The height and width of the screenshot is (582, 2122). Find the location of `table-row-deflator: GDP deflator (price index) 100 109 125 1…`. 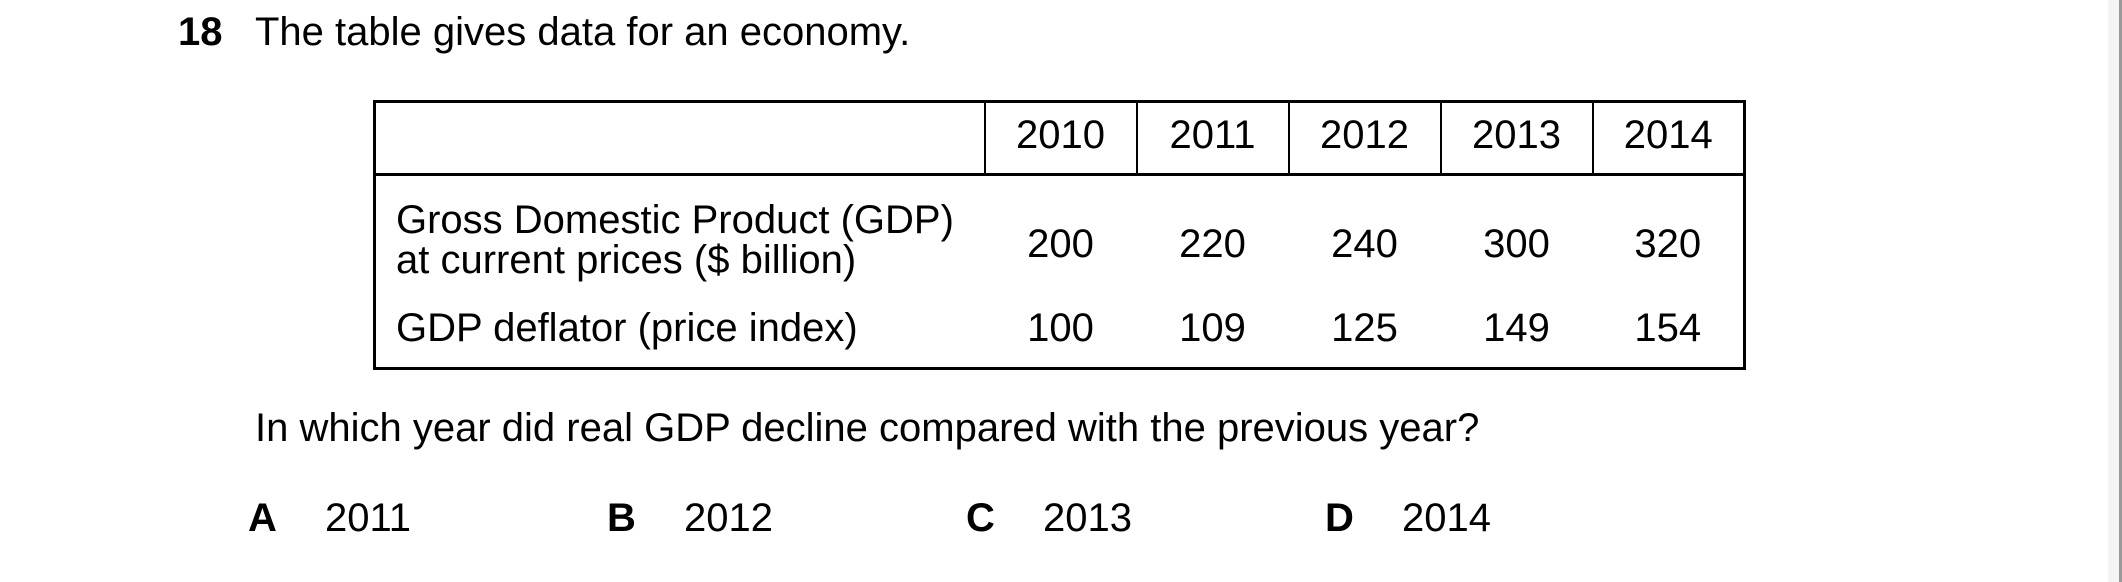

table-row-deflator: GDP deflator (price index) 100 109 125 1… is located at coordinates (1060, 325).